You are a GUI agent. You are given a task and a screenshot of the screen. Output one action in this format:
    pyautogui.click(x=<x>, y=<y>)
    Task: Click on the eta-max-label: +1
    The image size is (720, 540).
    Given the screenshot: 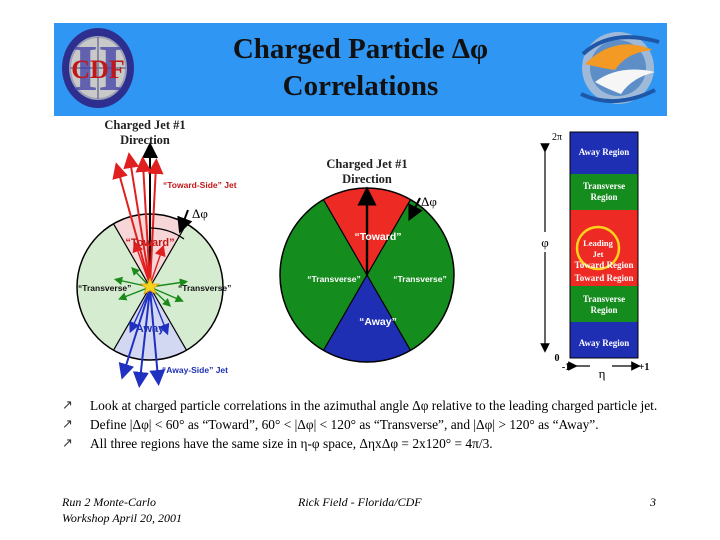 What is the action you would take?
    pyautogui.click(x=644, y=367)
    